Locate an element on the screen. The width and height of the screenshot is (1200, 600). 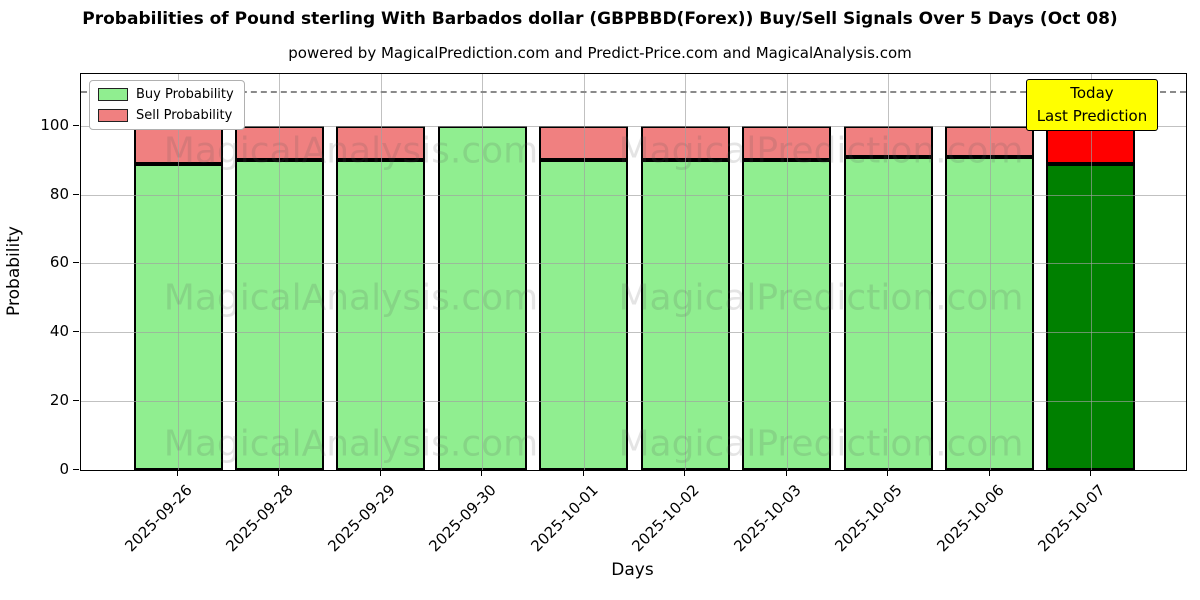
legend-item-buy: Buy Probability is located at coordinates (166, 94).